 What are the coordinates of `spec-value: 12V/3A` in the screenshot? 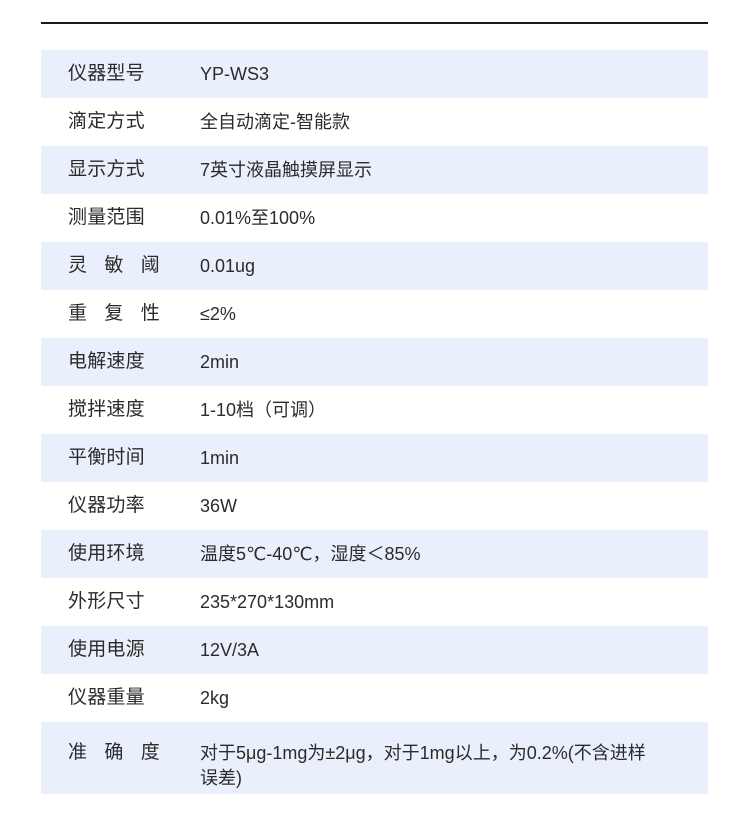 It's located at (230, 650).